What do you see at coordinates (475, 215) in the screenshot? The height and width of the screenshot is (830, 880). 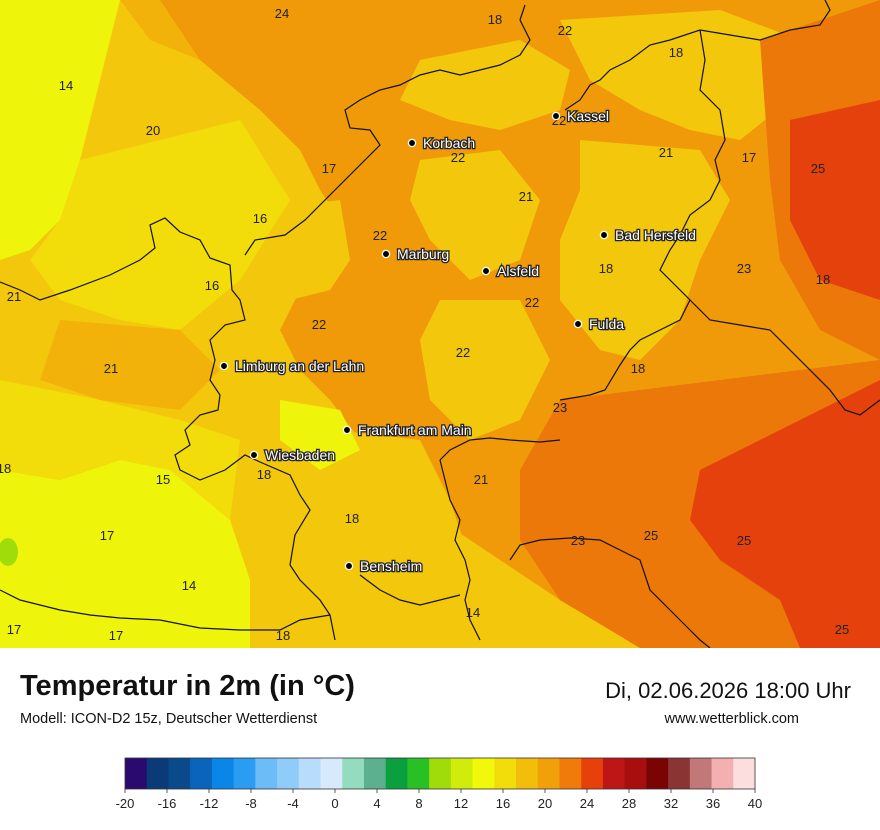 I see `field-yellow-center` at bounding box center [475, 215].